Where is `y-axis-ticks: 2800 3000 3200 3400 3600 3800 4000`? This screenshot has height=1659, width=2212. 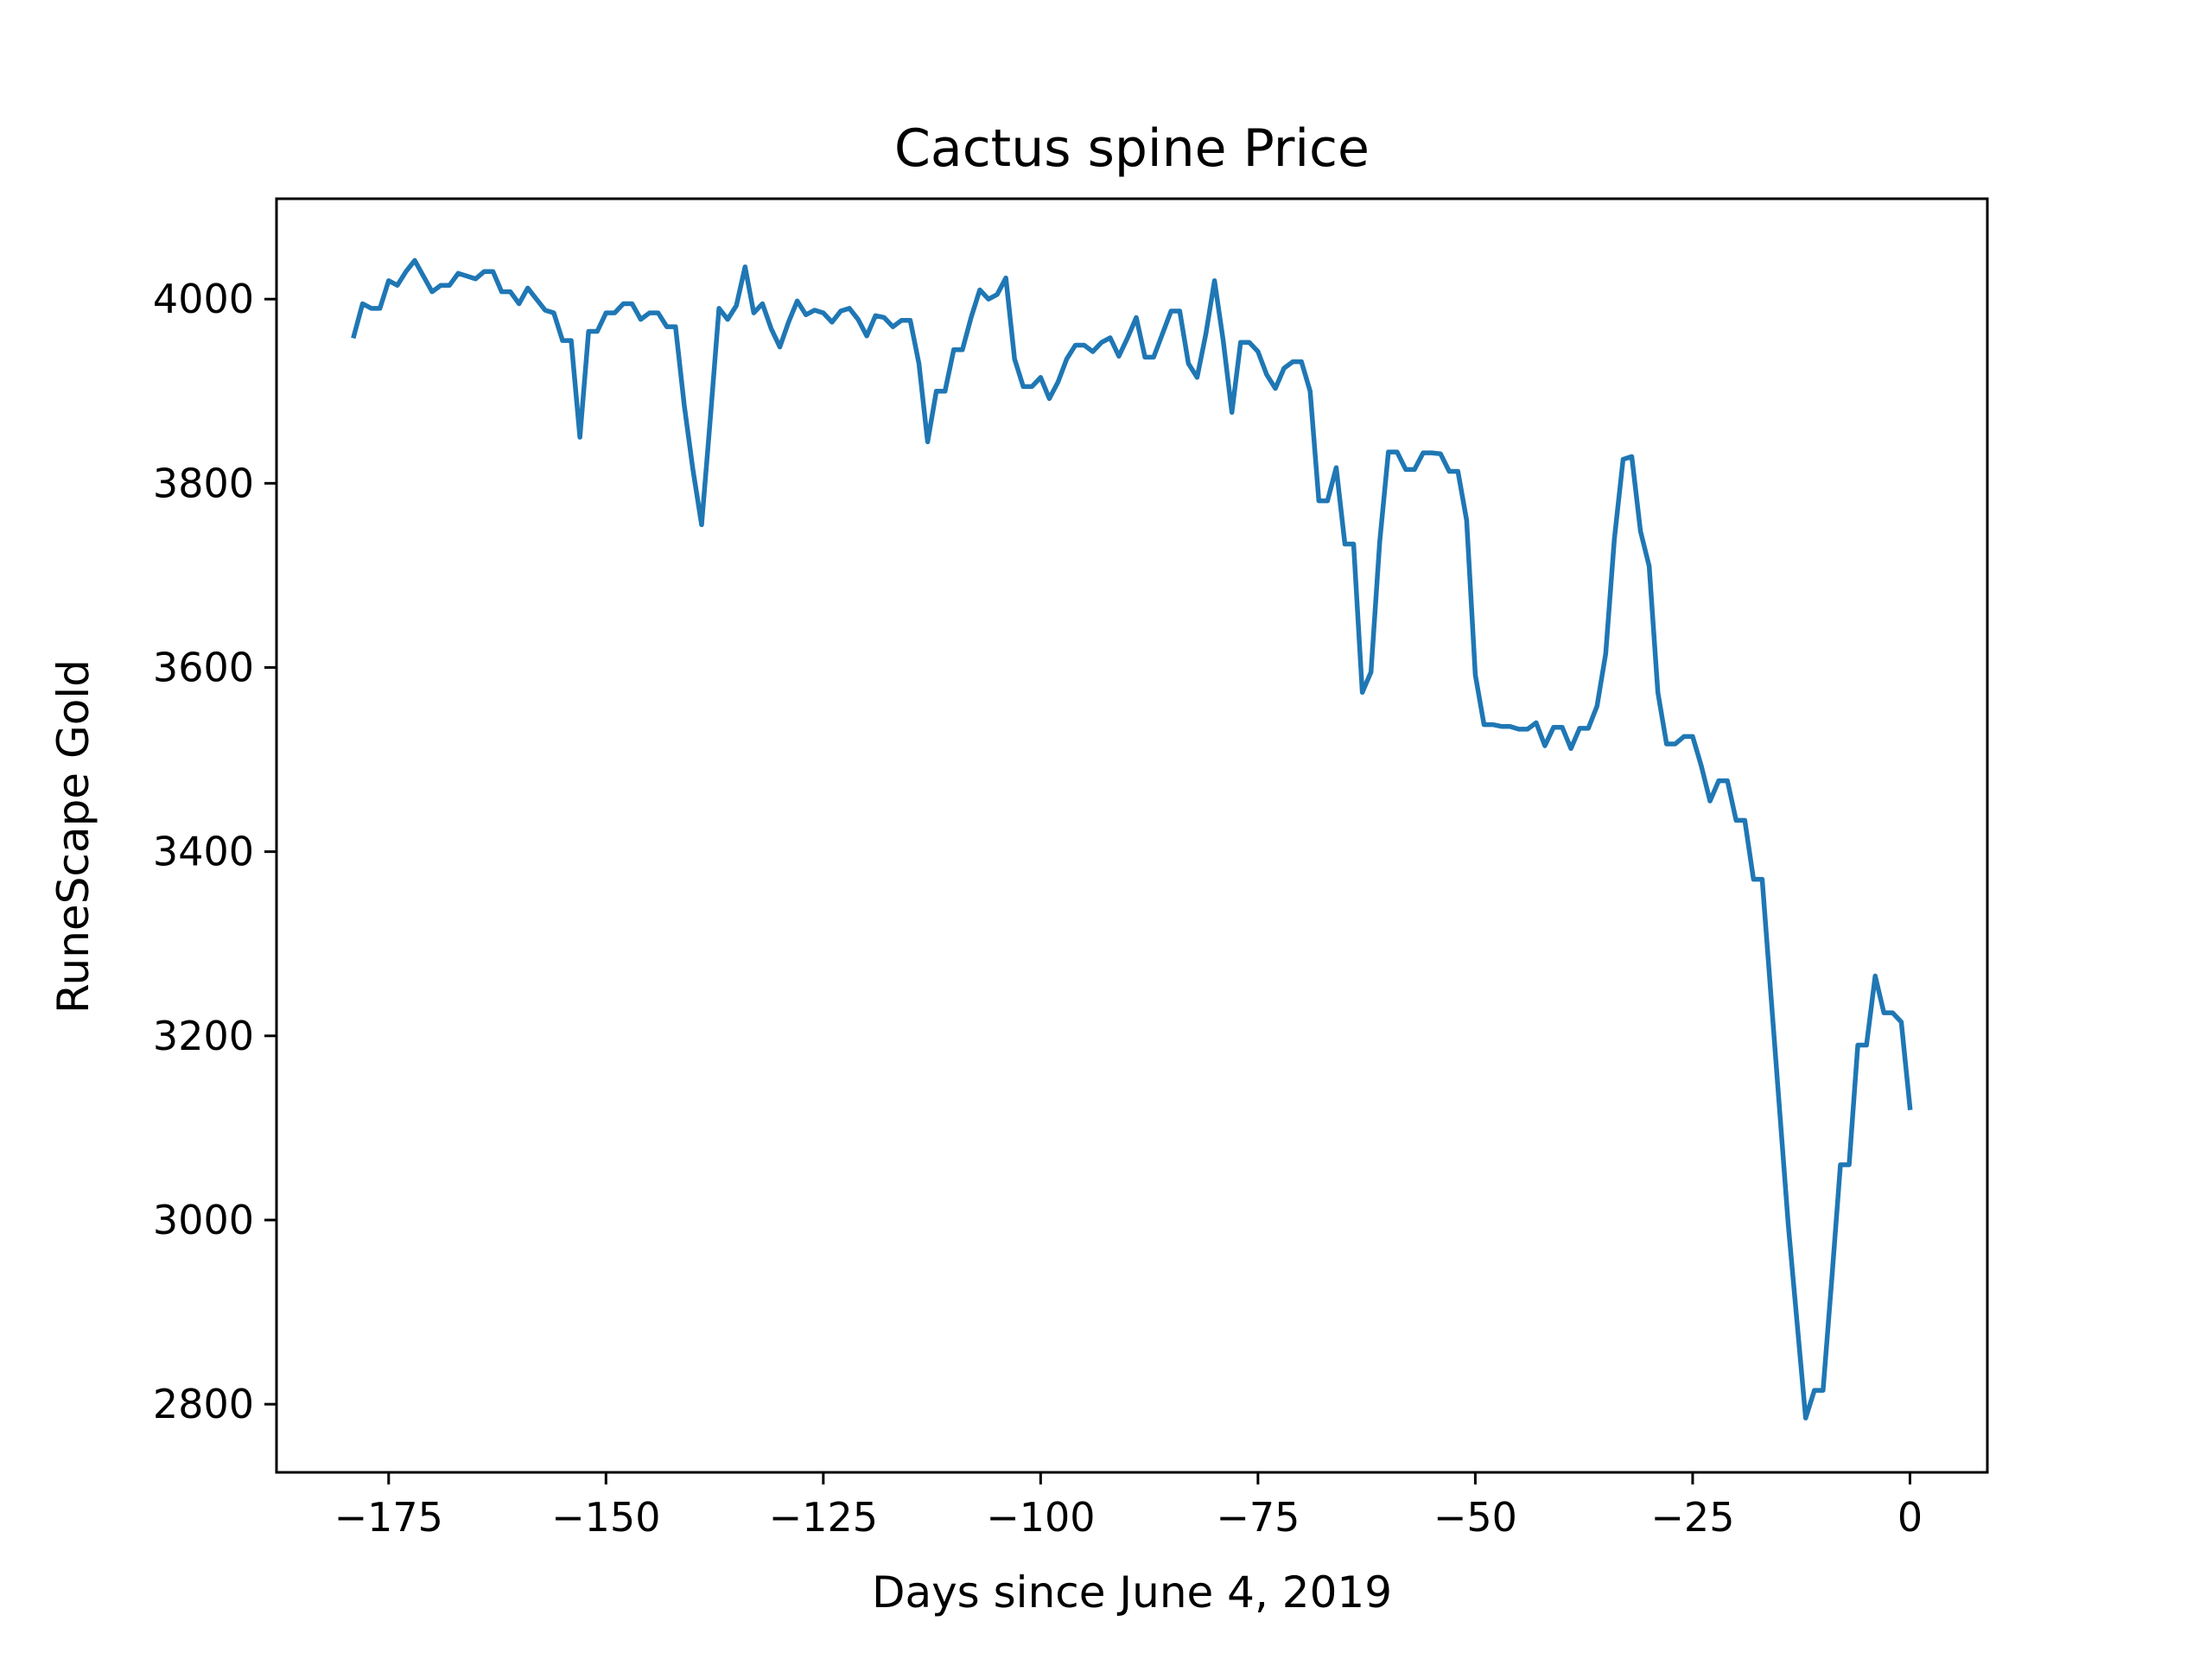
y-axis-ticks: 2800 3000 3200 3400 3600 3800 4000 is located at coordinates (214, 851).